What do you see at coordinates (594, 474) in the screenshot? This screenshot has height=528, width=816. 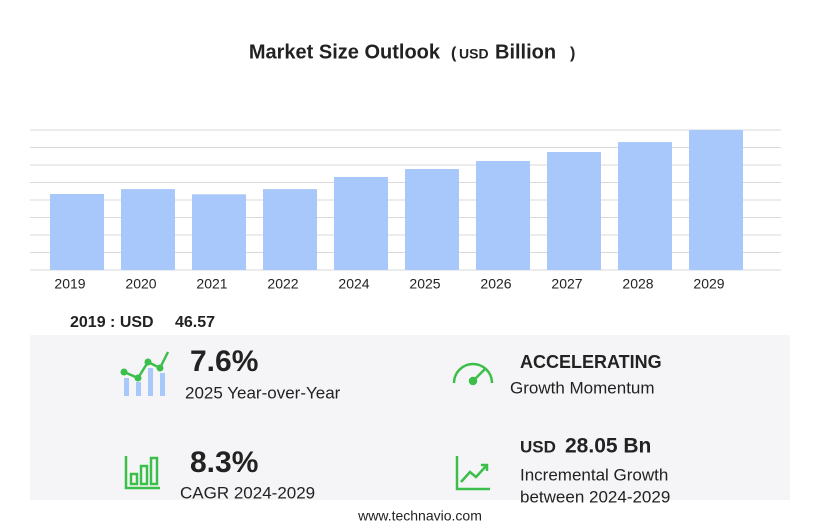 I see `incremental-label: Incremental Growth` at bounding box center [594, 474].